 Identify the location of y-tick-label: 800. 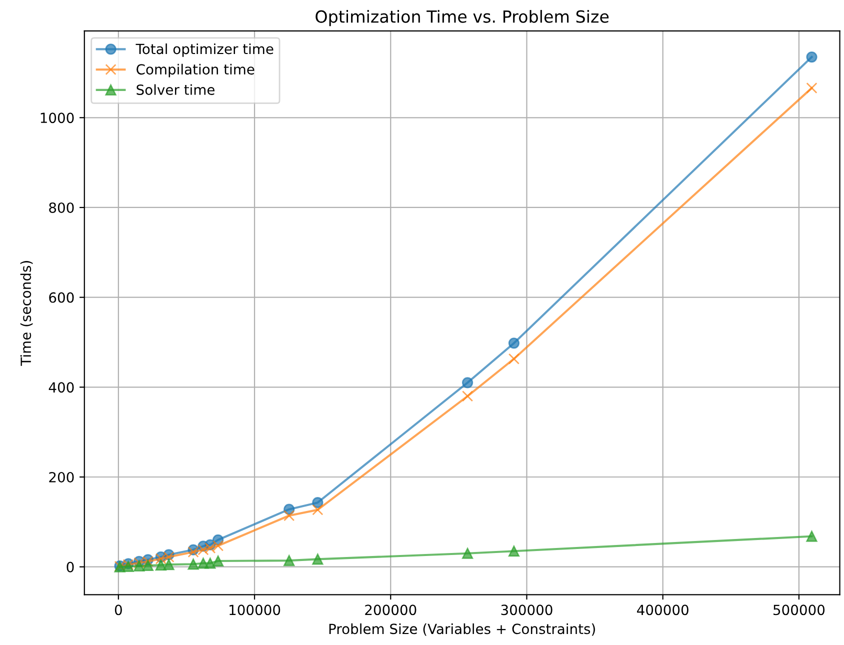
(61, 207).